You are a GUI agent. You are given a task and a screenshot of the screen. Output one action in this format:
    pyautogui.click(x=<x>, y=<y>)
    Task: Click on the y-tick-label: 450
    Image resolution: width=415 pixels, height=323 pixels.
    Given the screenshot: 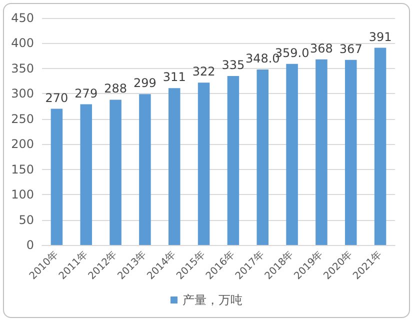 What is the action you would take?
    pyautogui.click(x=22, y=18)
    